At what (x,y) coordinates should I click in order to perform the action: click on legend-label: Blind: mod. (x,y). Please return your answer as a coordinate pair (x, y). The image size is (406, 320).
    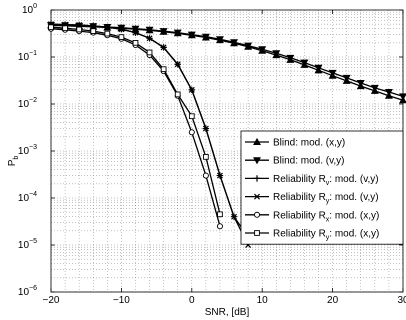
    Looking at the image, I should click on (309, 143).